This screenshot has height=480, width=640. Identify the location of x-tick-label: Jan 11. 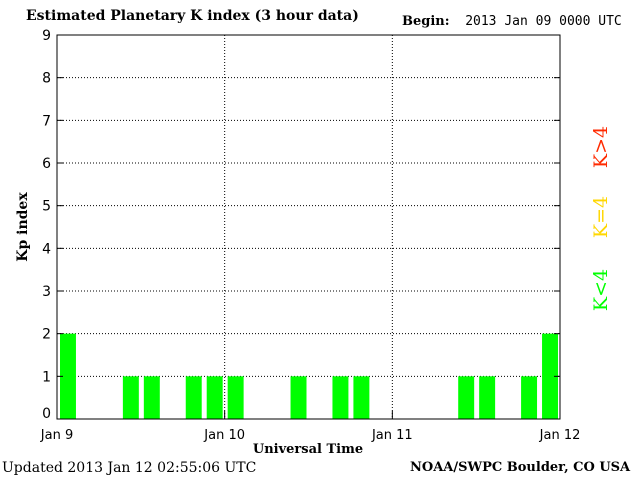
(392, 435).